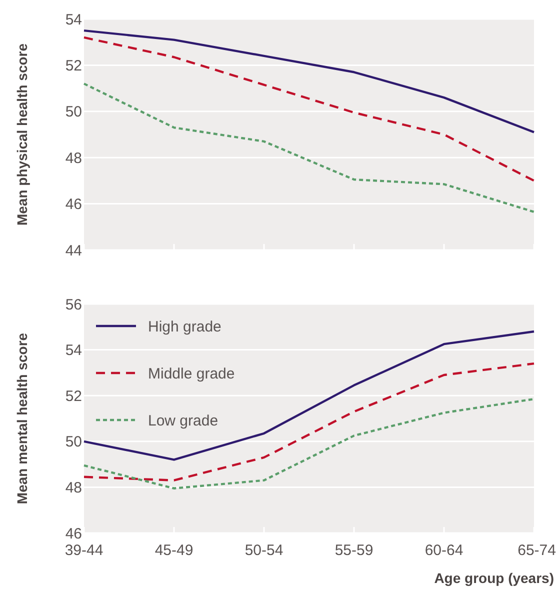 The width and height of the screenshot is (556, 591). What do you see at coordinates (191, 373) in the screenshot?
I see `legend-label: Middle grade` at bounding box center [191, 373].